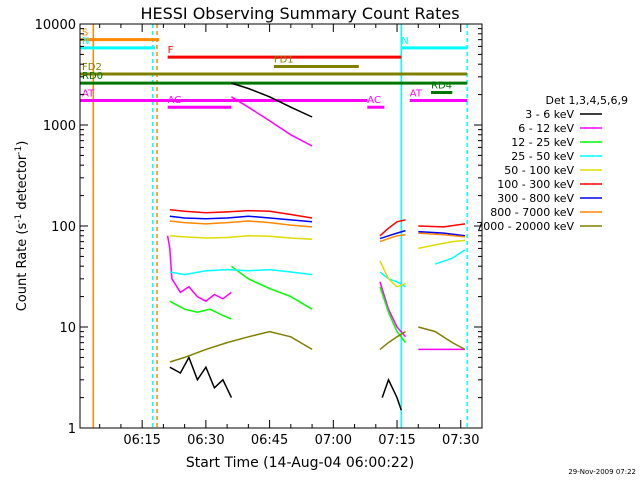 The width and height of the screenshot is (640, 480). Describe the element at coordinates (542, 156) in the screenshot. I see `legend-entry-label: 25 - 50 keV` at that location.